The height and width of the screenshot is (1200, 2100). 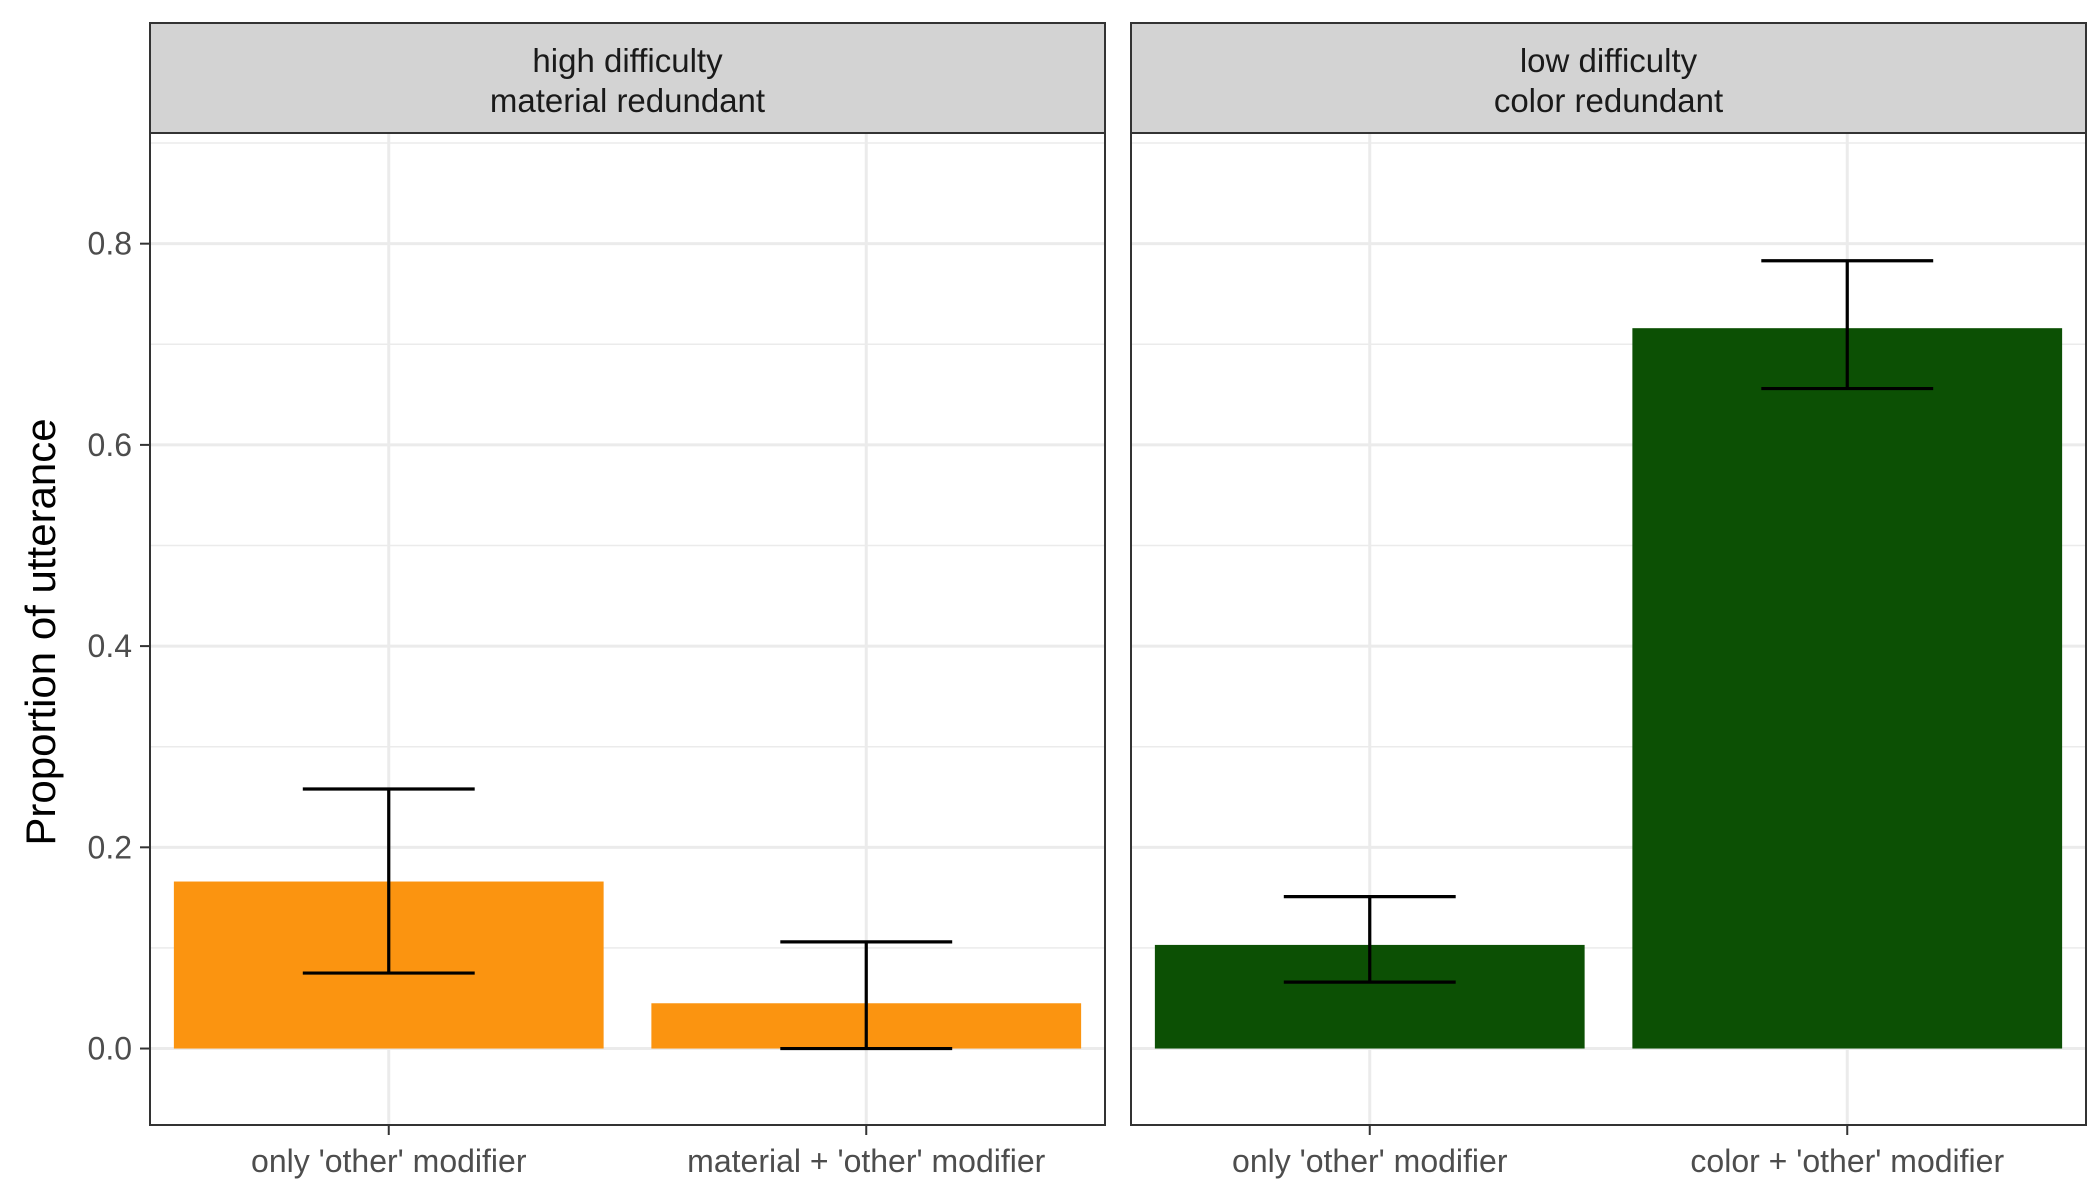 I want to click on y-tick-label: 0.4, so click(x=110, y=646).